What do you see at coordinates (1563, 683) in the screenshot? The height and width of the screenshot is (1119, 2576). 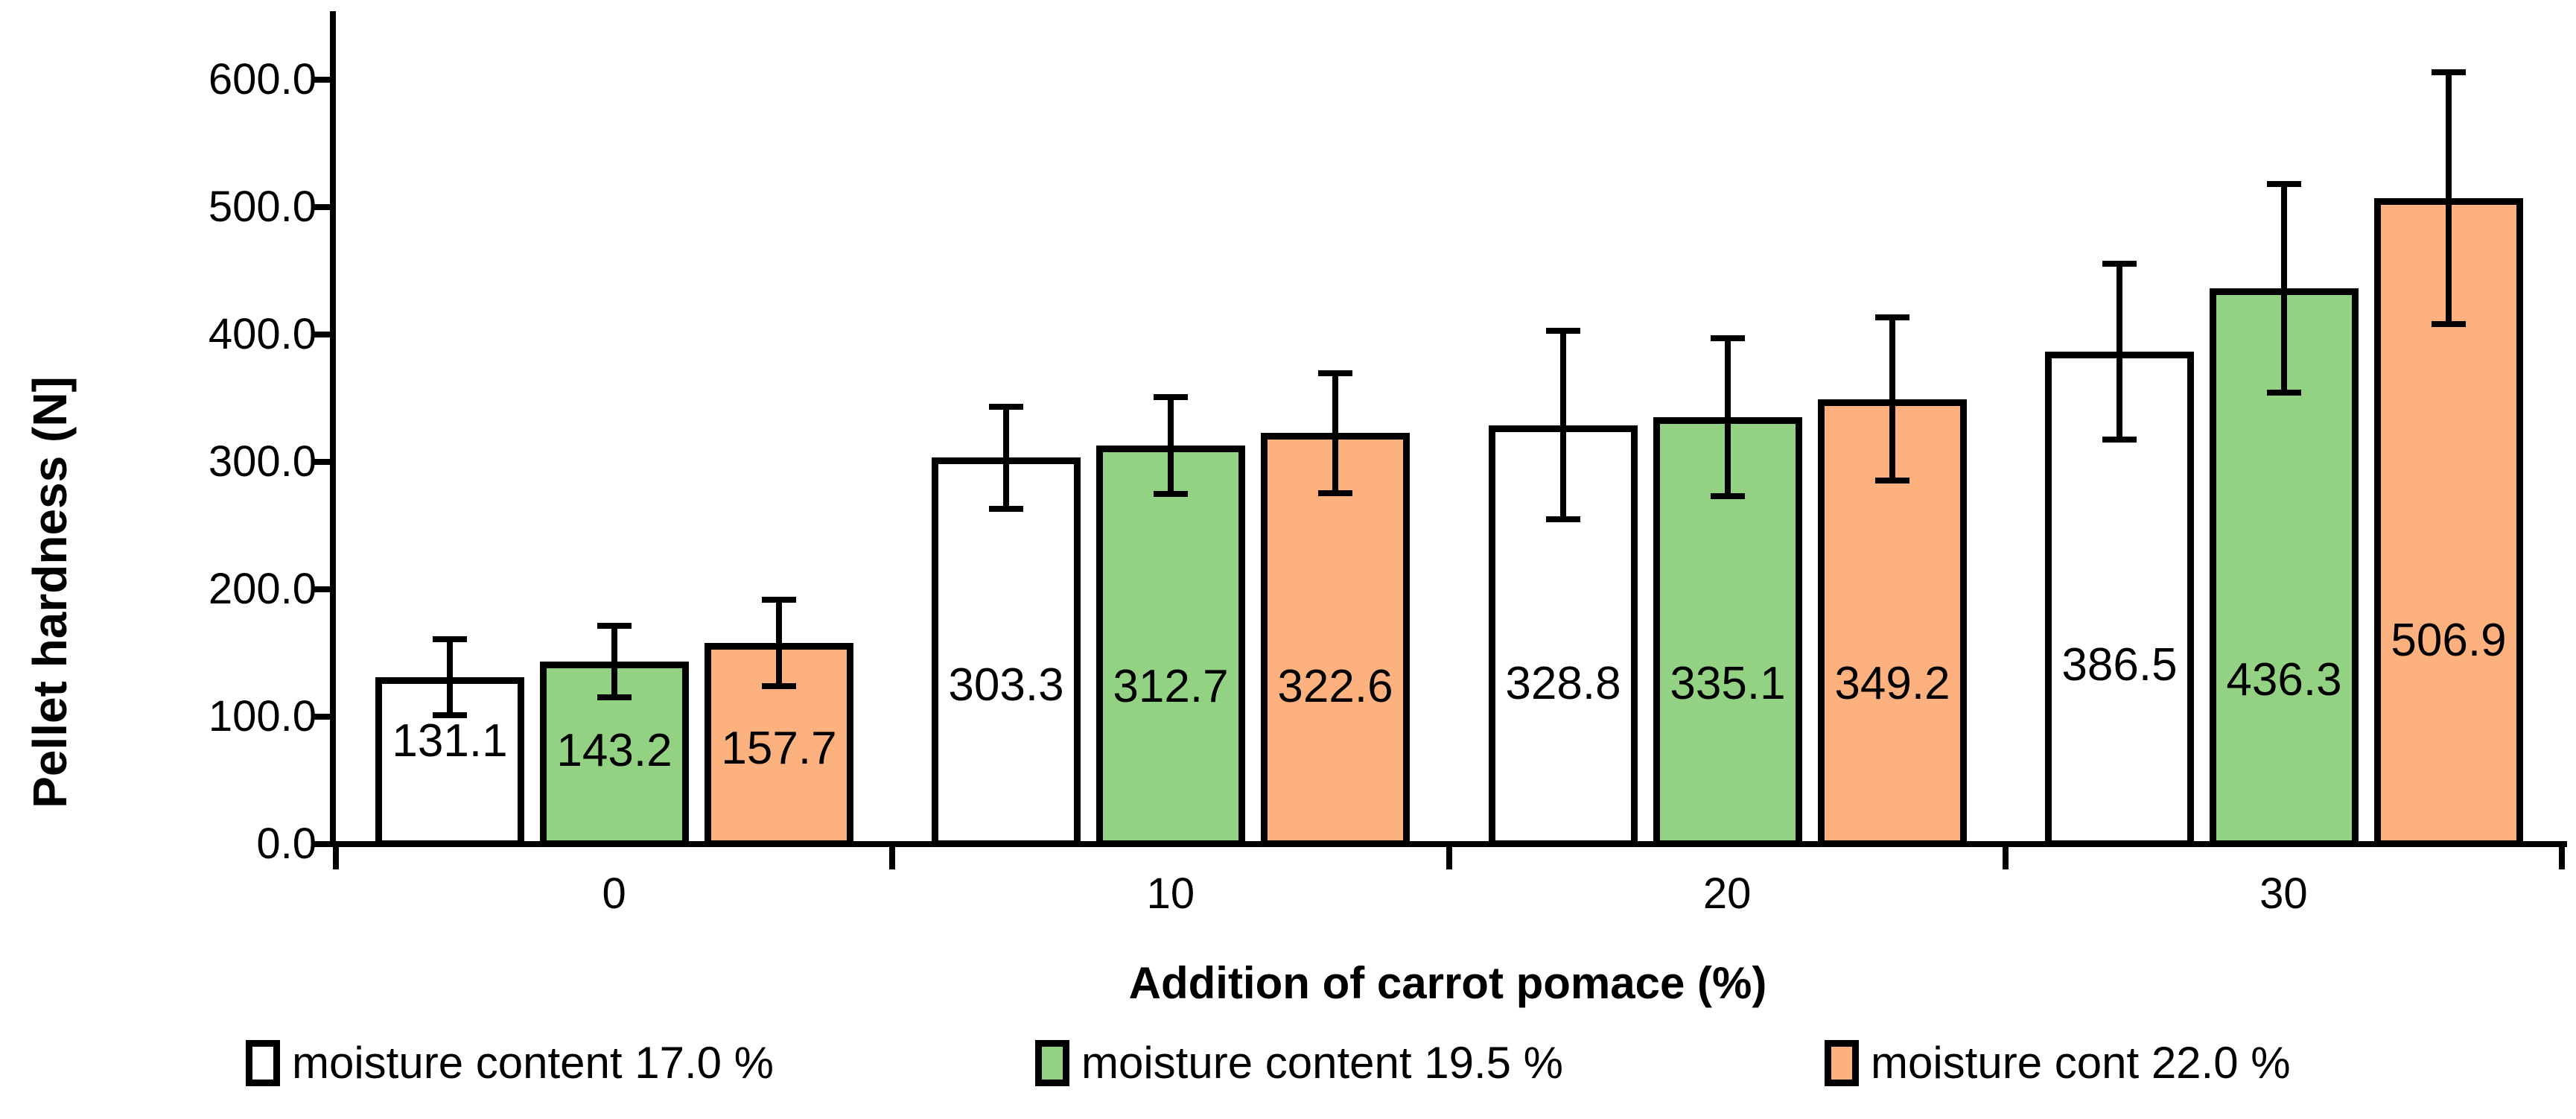 I see `bar-value-label: 328.8` at bounding box center [1563, 683].